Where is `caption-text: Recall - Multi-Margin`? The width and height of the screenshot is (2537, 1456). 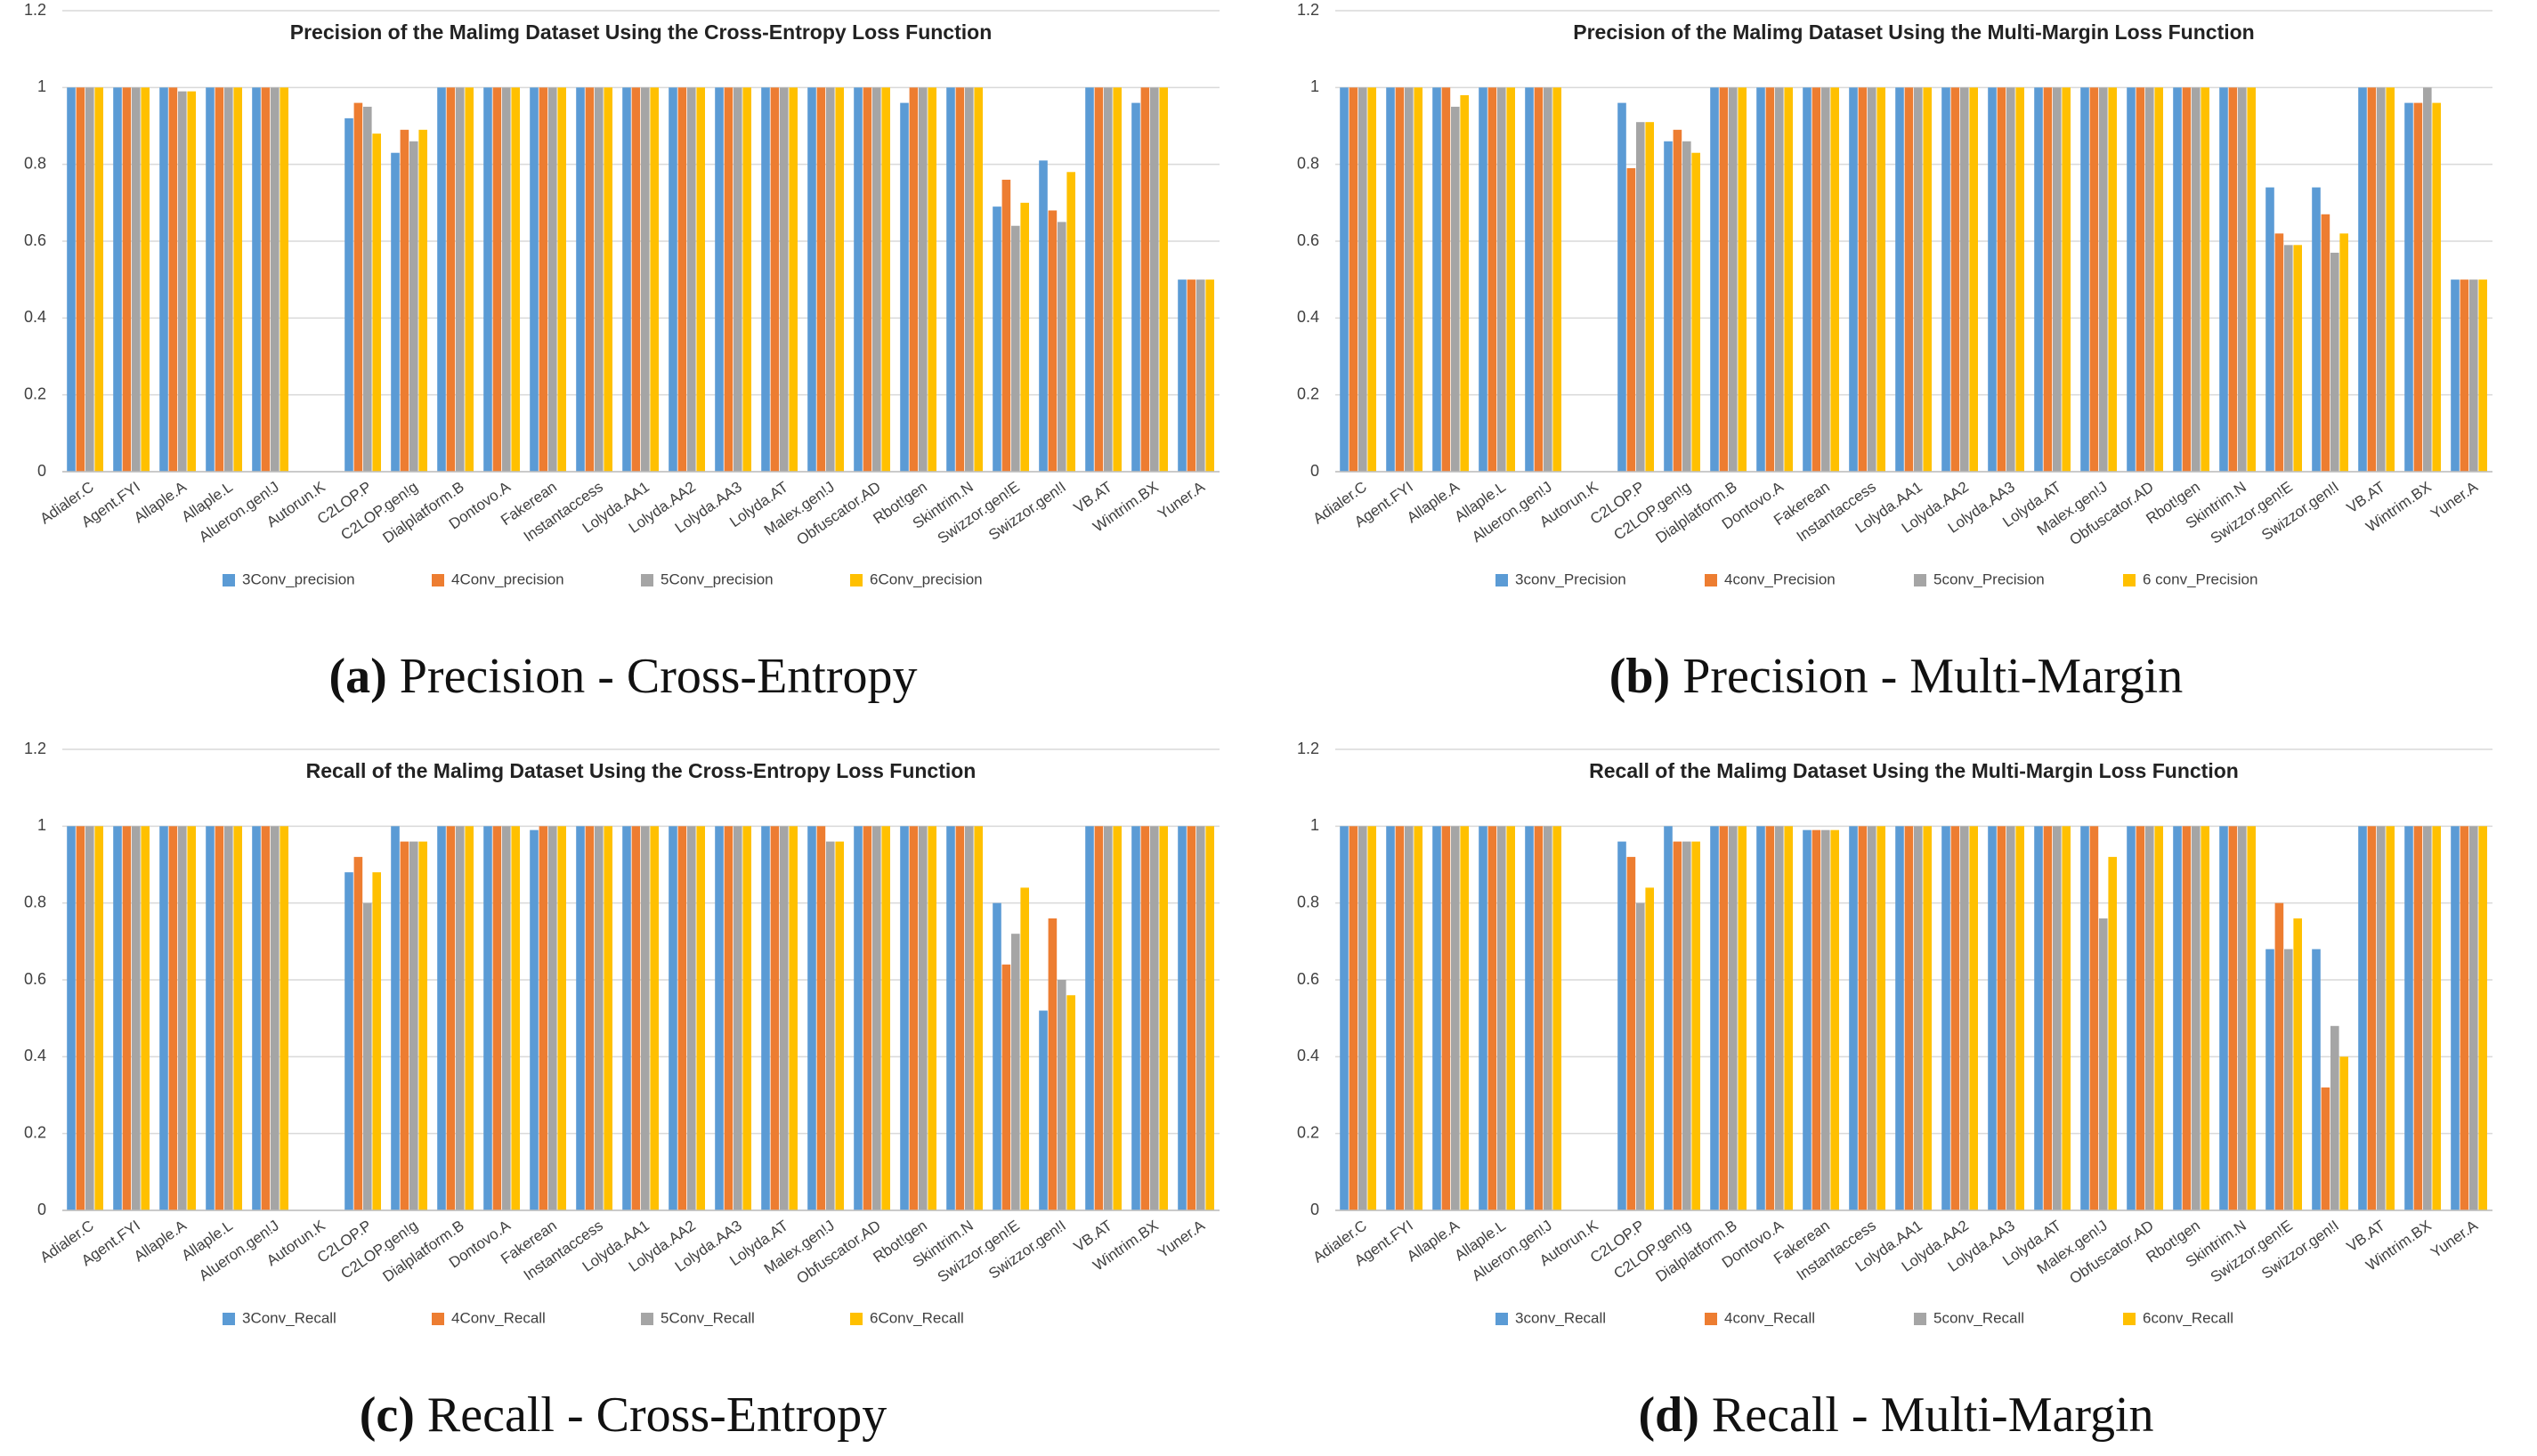 caption-text: Recall - Multi-Margin is located at coordinates (1933, 1415).